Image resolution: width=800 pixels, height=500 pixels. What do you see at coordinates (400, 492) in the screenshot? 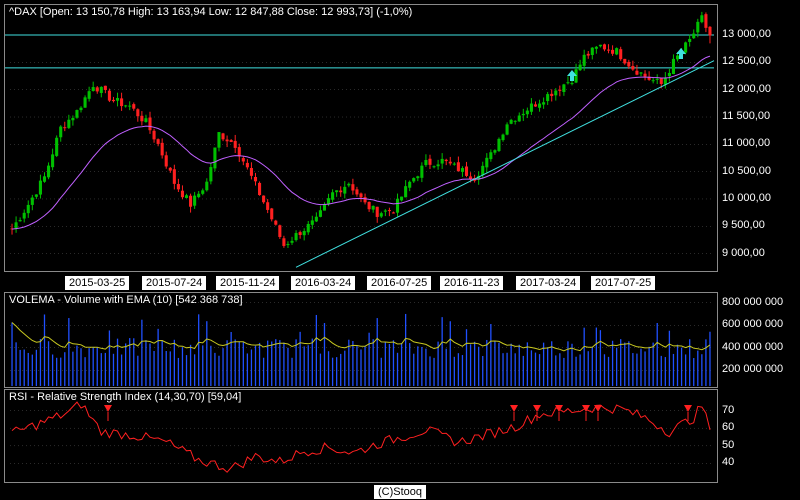
I see `copyright-credit: (C)Stooq` at bounding box center [400, 492].